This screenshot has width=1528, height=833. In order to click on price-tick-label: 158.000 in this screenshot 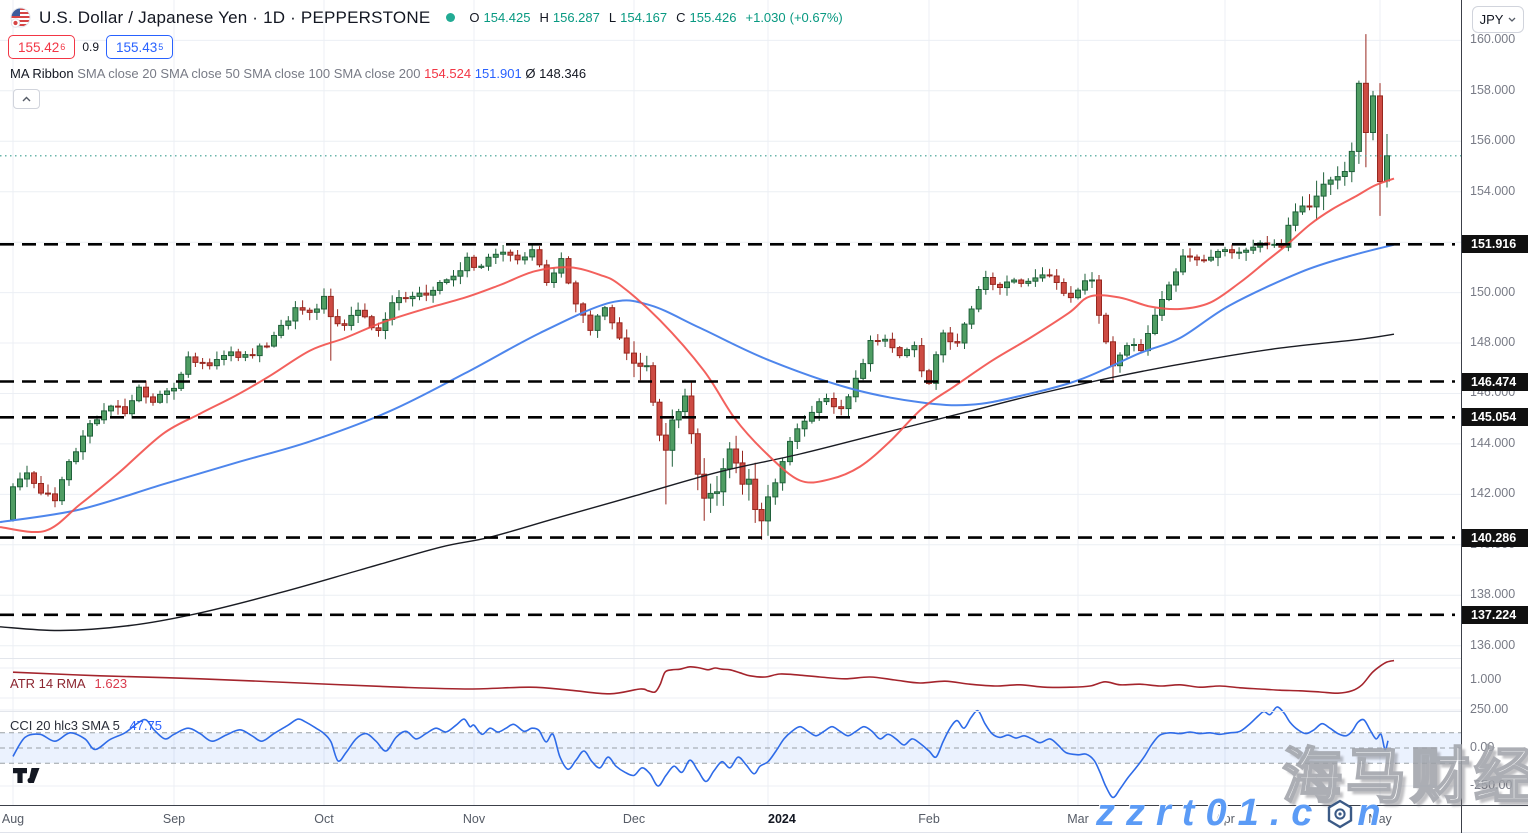, I will do `click(1493, 90)`.